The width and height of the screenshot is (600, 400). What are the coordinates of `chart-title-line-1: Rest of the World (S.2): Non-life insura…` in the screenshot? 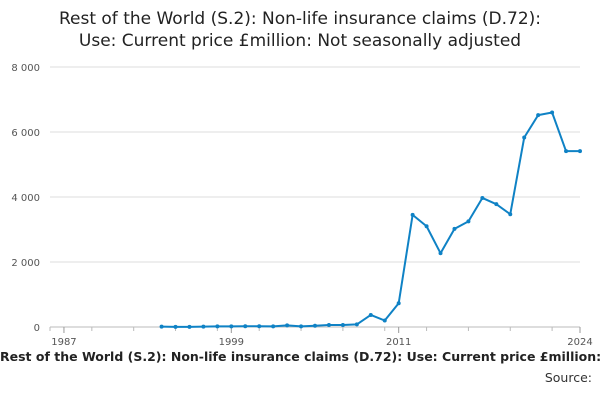 It's located at (300, 19).